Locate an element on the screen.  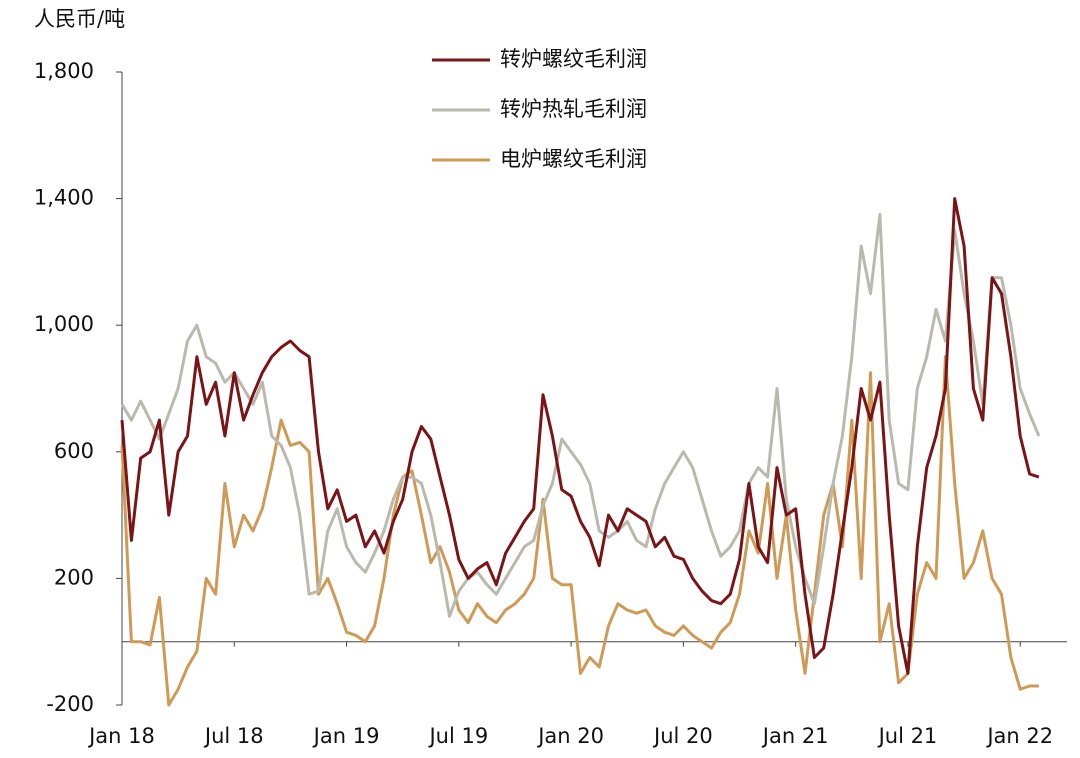
legend-label: 转炉螺纹毛利润 is located at coordinates (573, 59).